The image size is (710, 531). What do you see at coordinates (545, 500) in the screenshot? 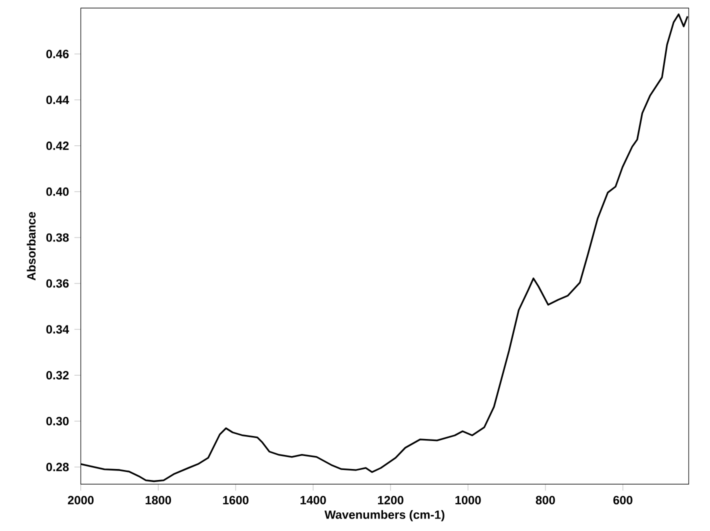
I see `x-tick-label: 800` at bounding box center [545, 500].